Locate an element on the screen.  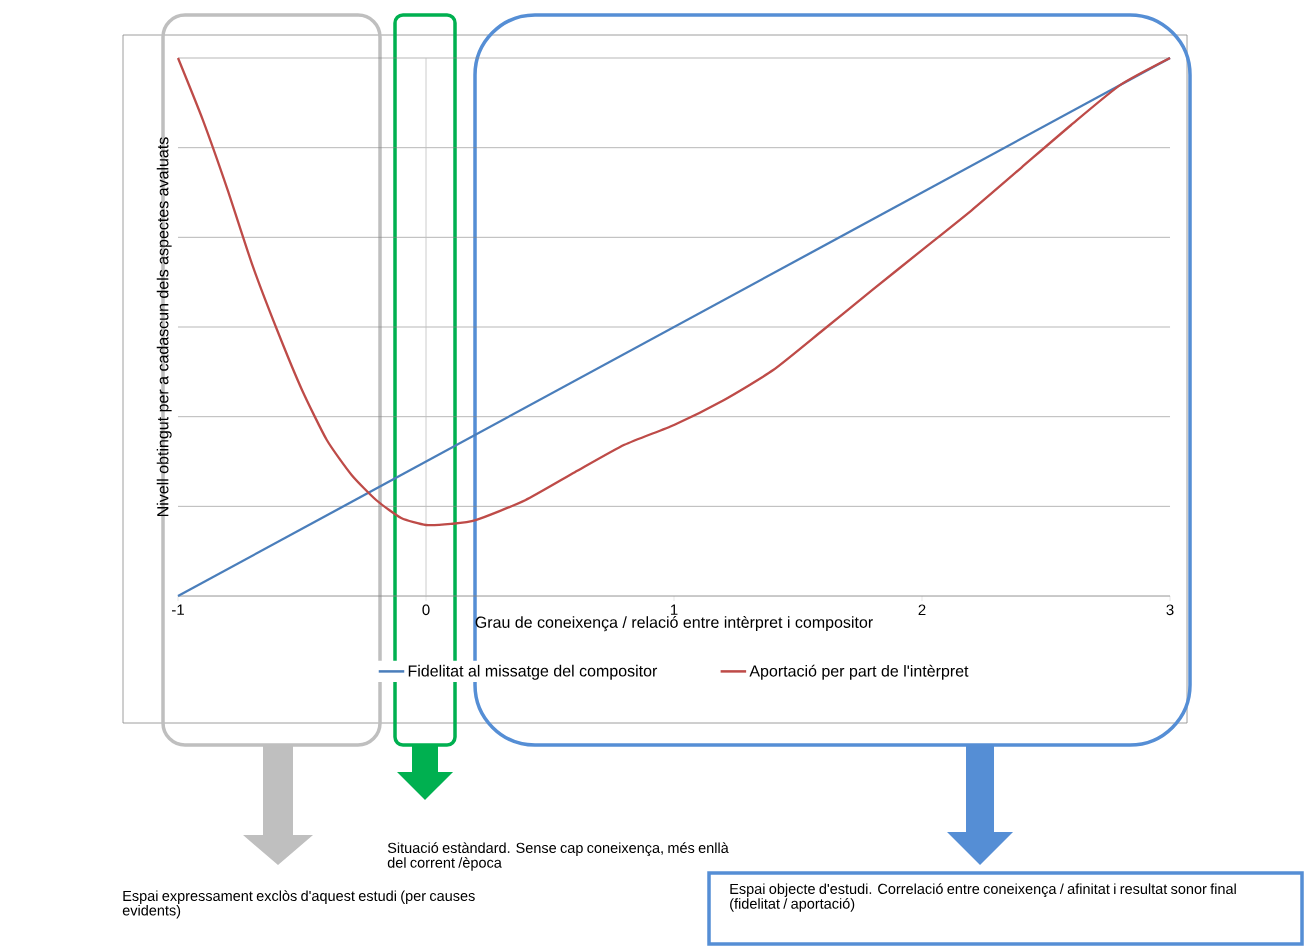
text: Espai objecte d'estudi. Correlació entre coneixença / afinitat i resultat sonor final (fidelitat / aportació) is located at coordinates (983, 897).